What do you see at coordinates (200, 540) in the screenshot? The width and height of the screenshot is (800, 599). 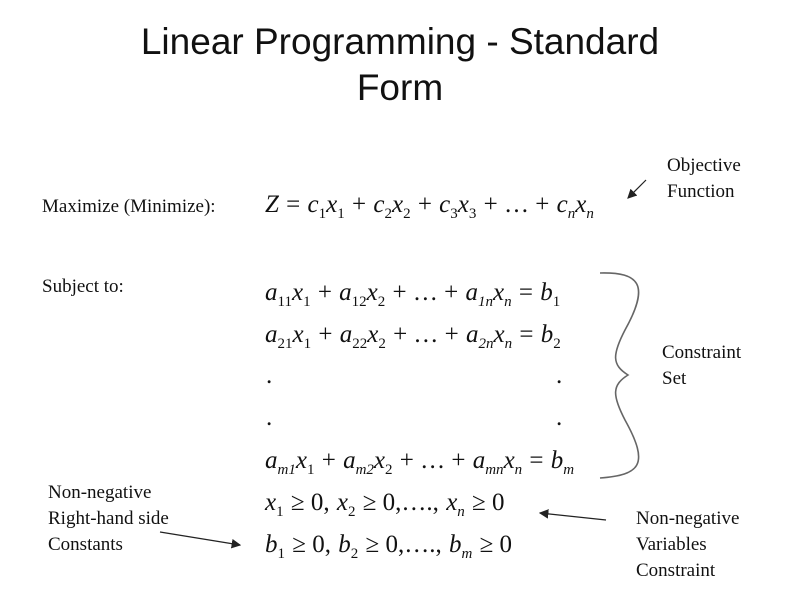 I see `rhs-arrow-icon` at bounding box center [200, 540].